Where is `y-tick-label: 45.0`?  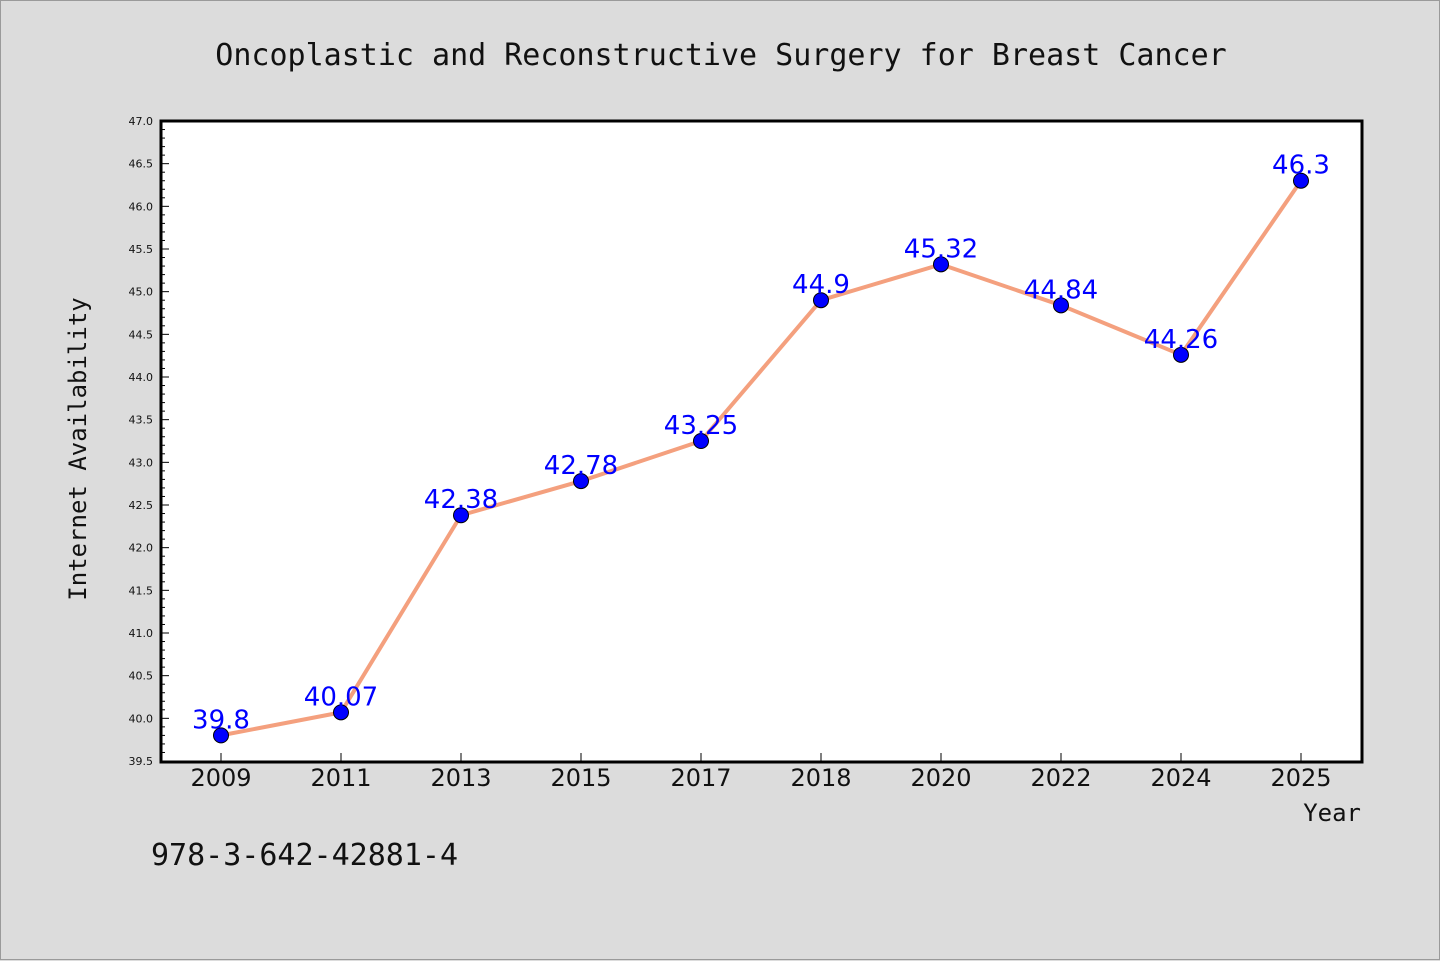
y-tick-label: 45.0 is located at coordinates (141, 292).